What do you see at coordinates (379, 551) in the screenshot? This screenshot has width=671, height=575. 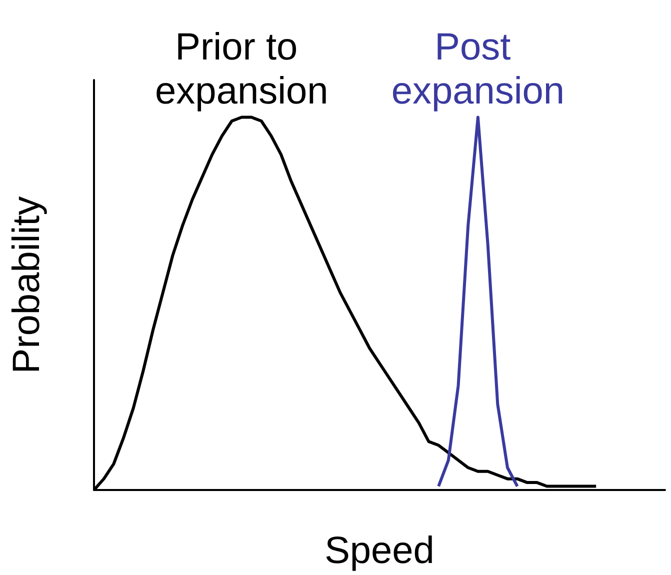 I see `x-axis-title: Speed` at bounding box center [379, 551].